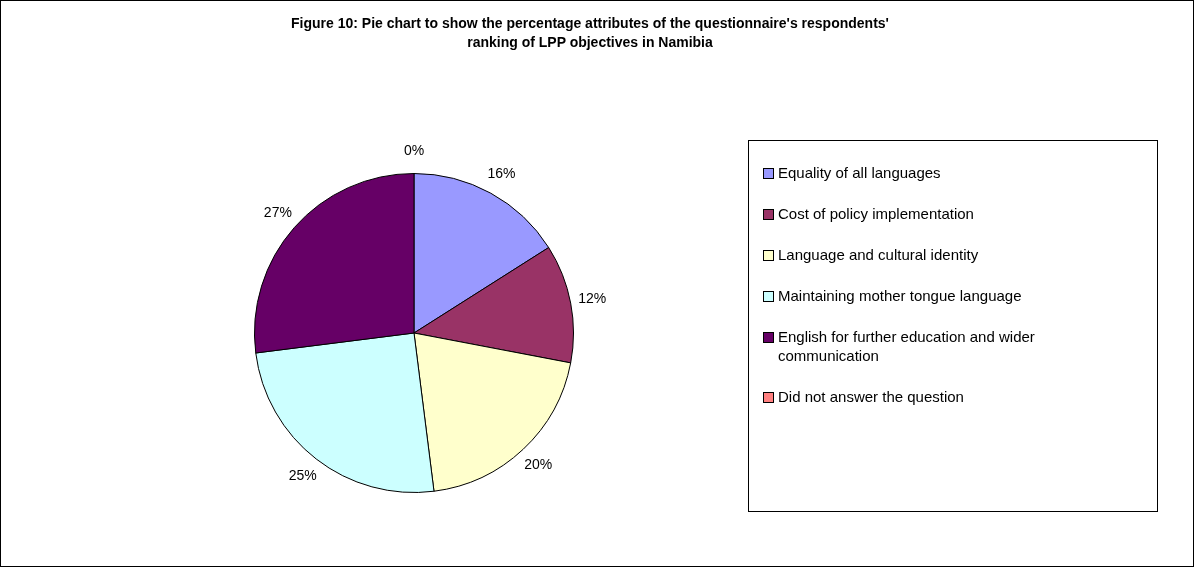 The height and width of the screenshot is (567, 1194). I want to click on data-label: 12%, so click(592, 297).